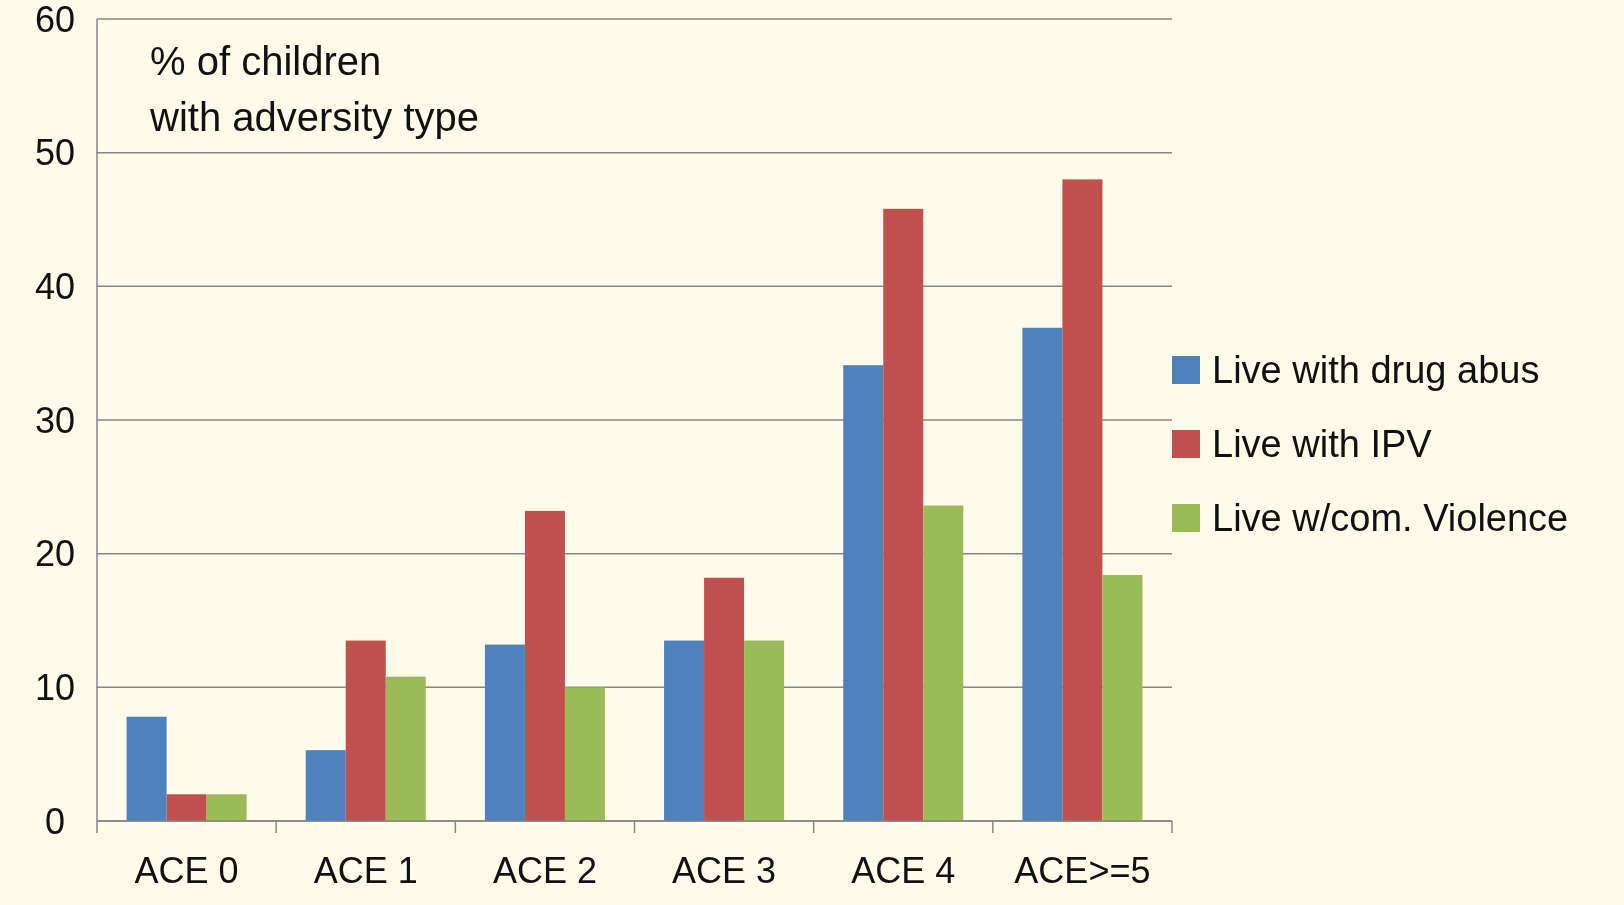  Describe the element at coordinates (1082, 870) in the screenshot. I see `x-tick-label: ACE>=5` at that location.